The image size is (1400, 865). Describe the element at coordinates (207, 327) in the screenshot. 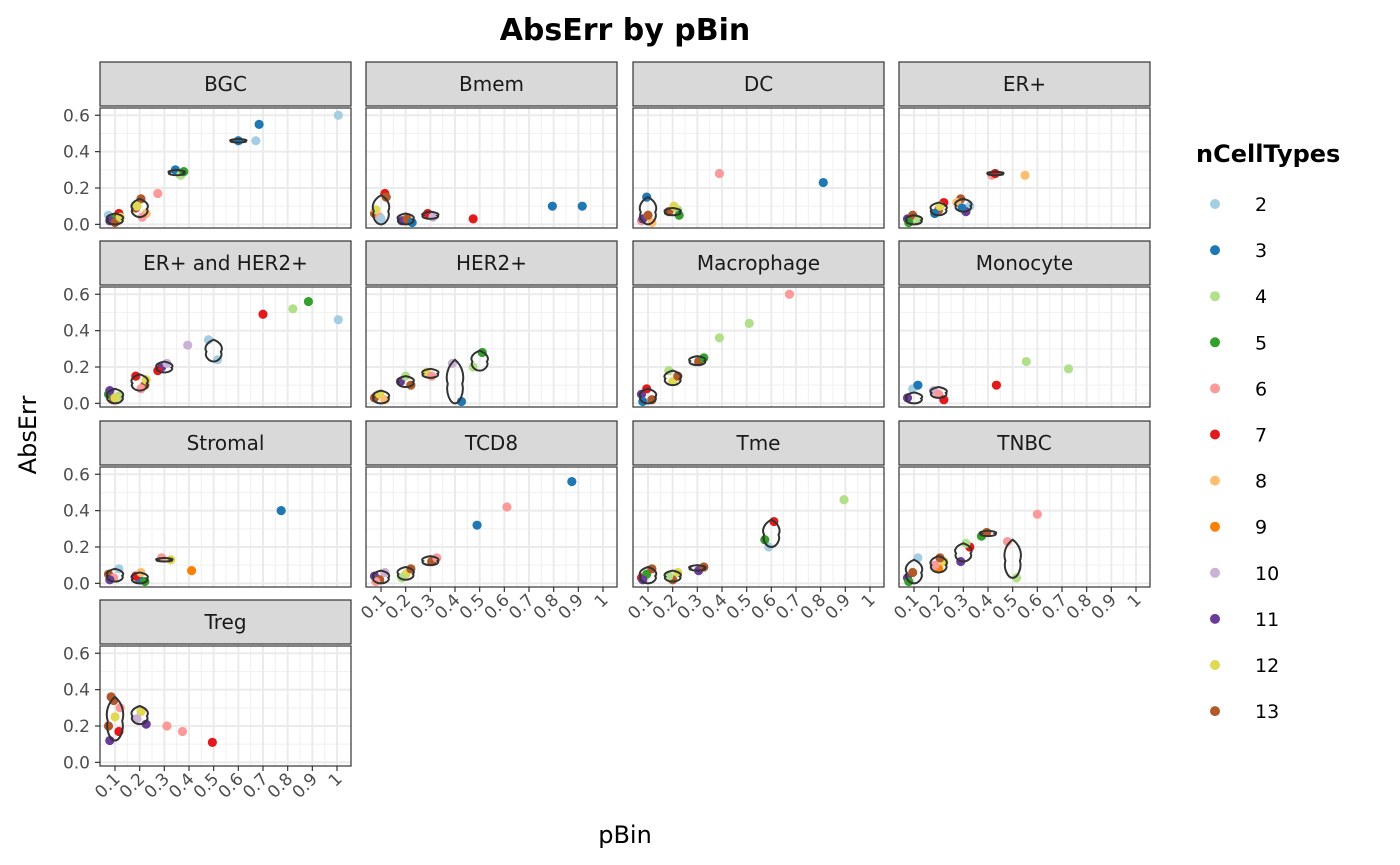

I see `facet-panel: ER+ and HER2+ 0.0 0.2 0.4 0.6` at that location.